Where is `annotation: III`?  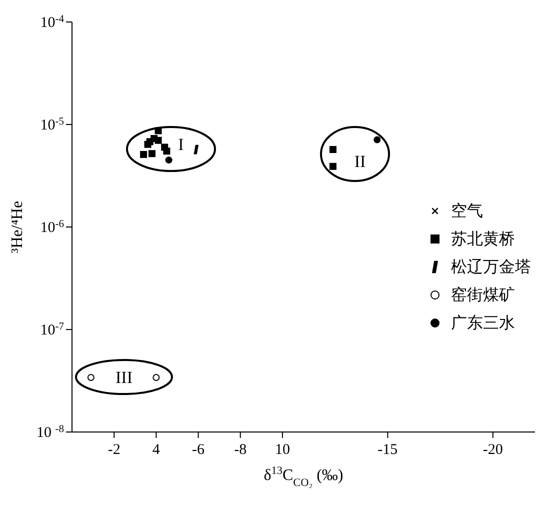 annotation: III is located at coordinates (124, 377).